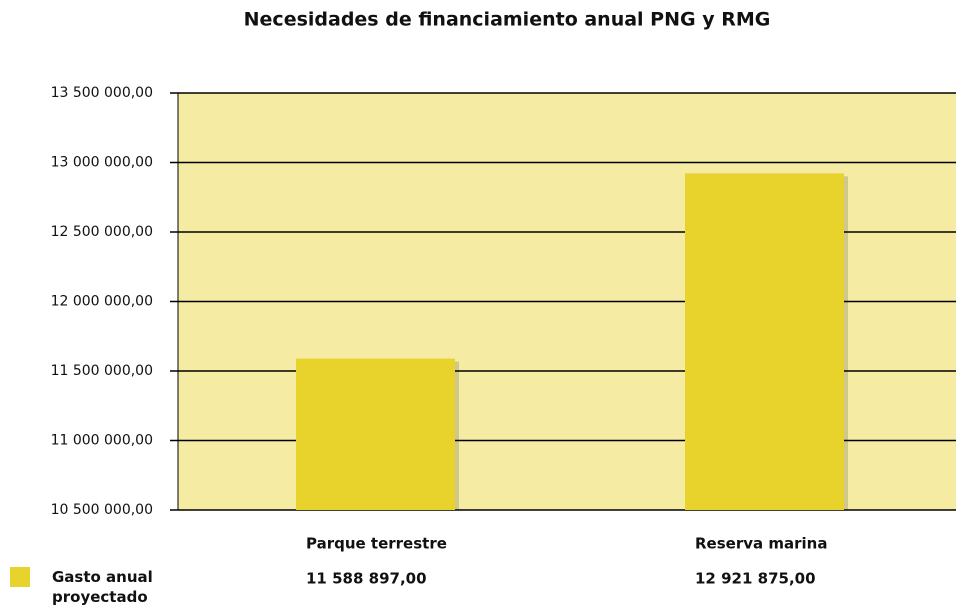 Image resolution: width=956 pixels, height=608 pixels. I want to click on y-tick-label: 10 500 000,00, so click(102, 510).